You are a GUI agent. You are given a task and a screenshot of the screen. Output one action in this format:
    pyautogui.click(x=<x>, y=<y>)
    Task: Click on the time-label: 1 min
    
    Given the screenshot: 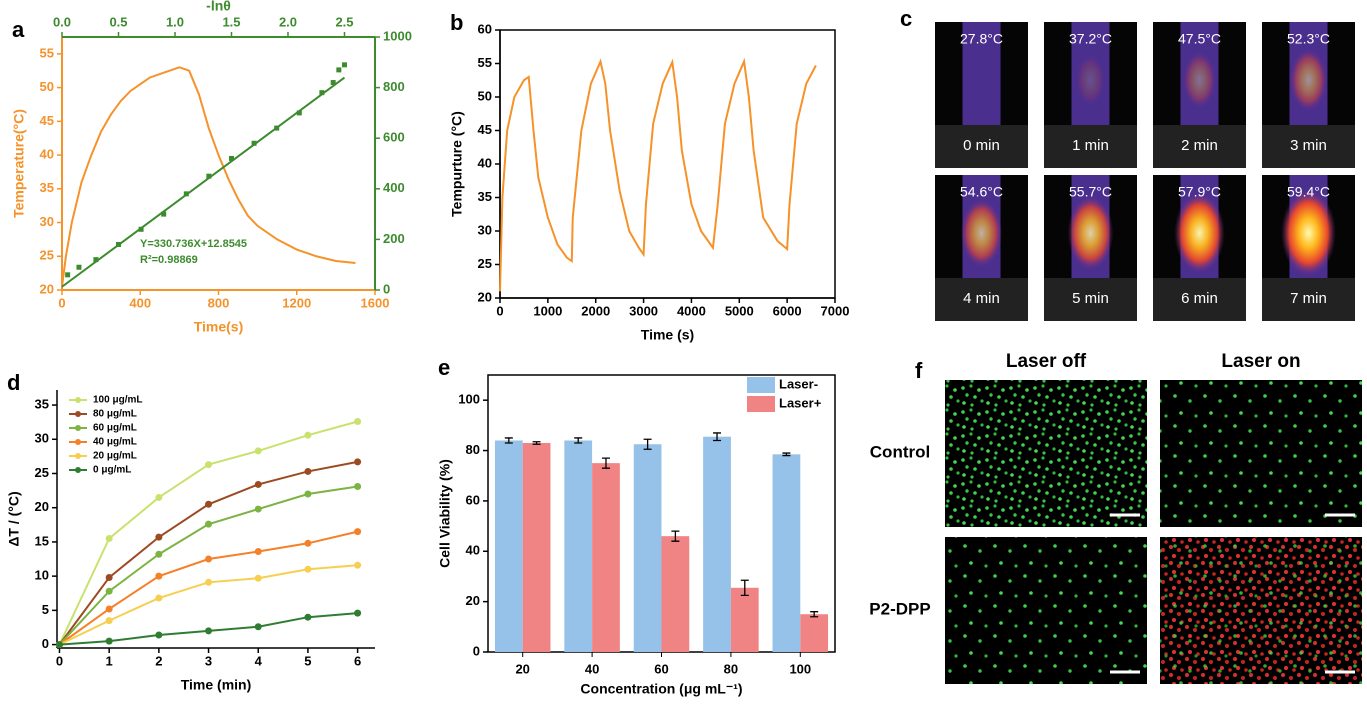 What is the action you would take?
    pyautogui.click(x=1090, y=145)
    